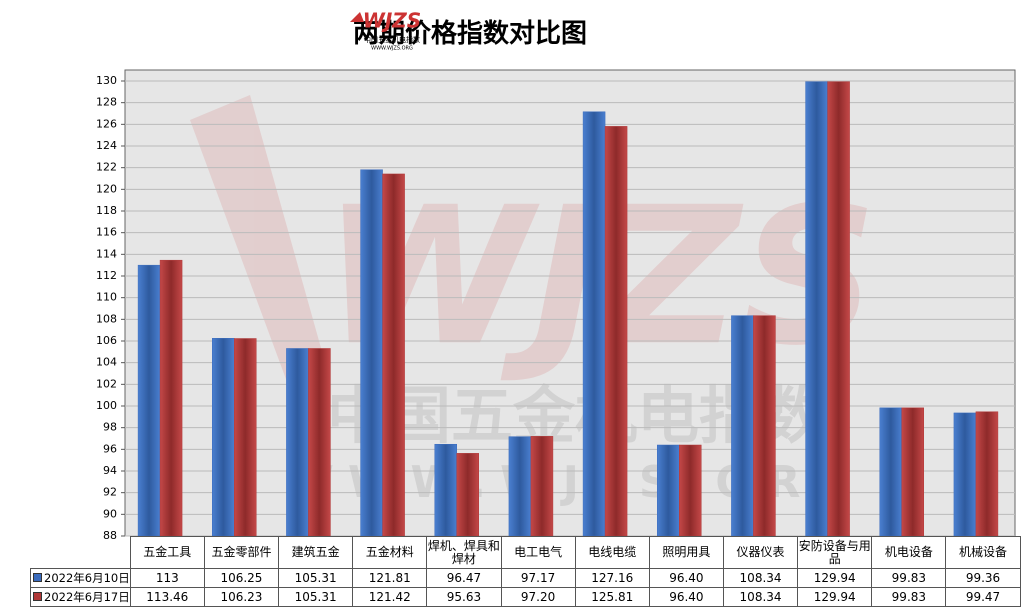 This screenshot has width=1027, height=616. Describe the element at coordinates (909, 552) in the screenshot. I see `x-tick-label: 机电设备` at that location.